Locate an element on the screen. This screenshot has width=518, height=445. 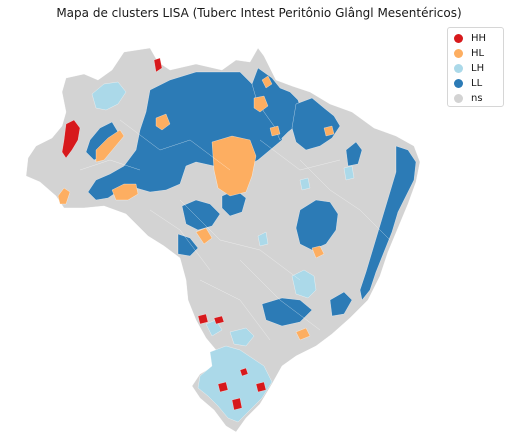
legend-marker-ns is located at coordinates (458, 98).